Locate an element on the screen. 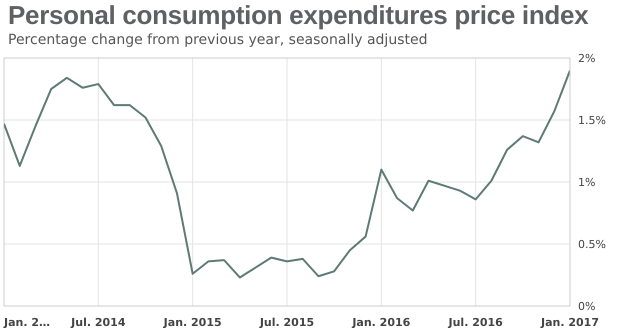 The image size is (621, 330). chart-title: Personal consumption expenditures price index is located at coordinates (299, 15).